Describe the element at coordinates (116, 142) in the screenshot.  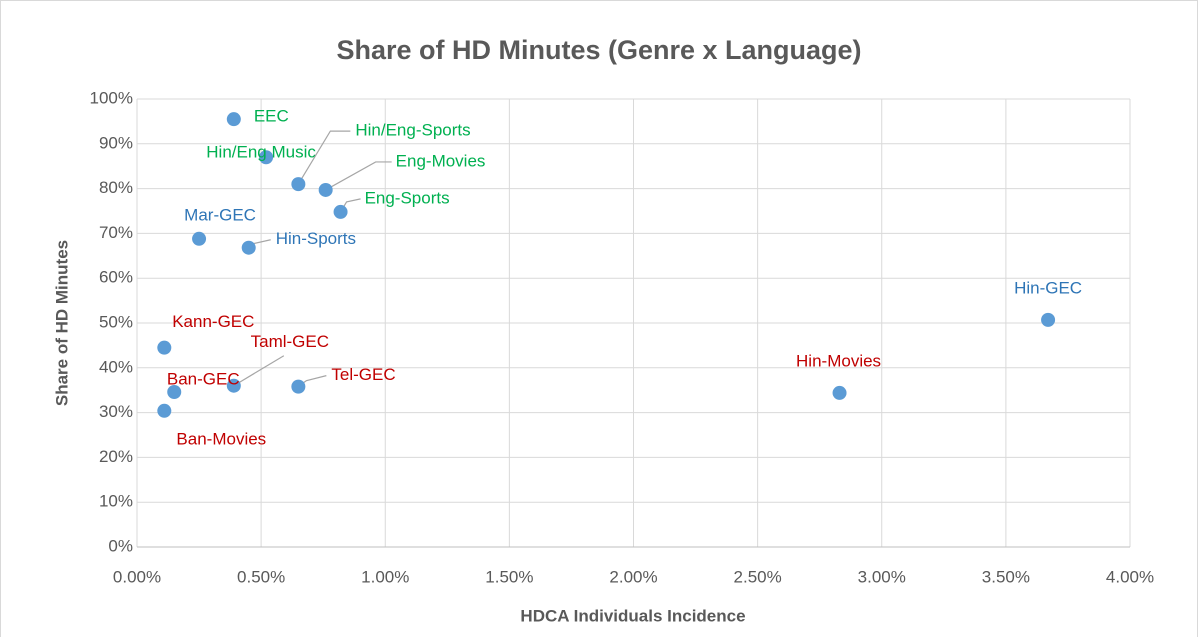
I see `y-tick-label: 90%` at that location.